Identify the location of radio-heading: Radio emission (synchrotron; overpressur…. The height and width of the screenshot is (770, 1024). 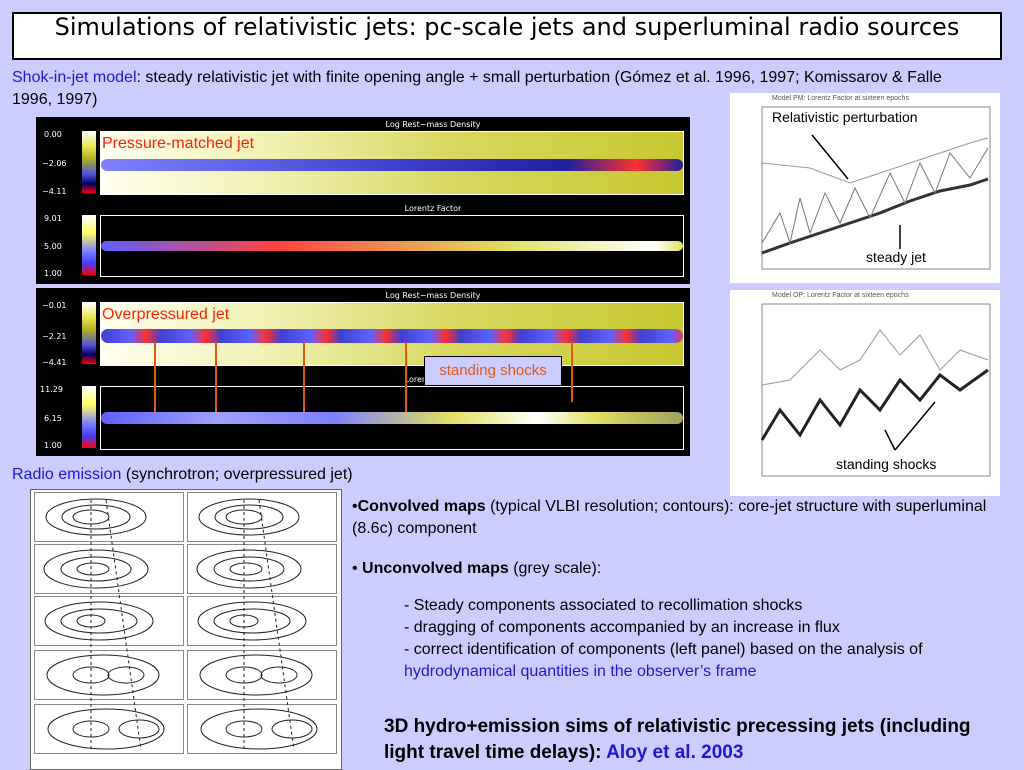
(182, 475).